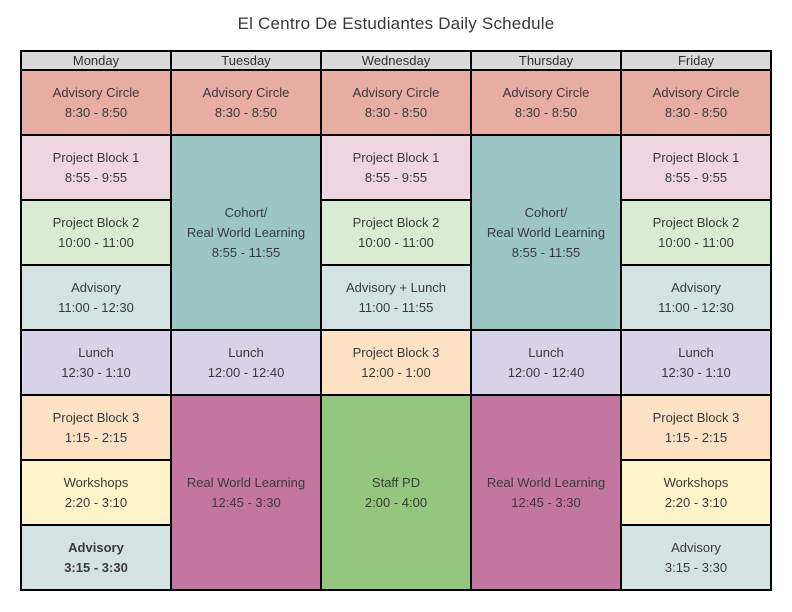 The image size is (792, 612). I want to click on monday-workshops-cell: Workshops 2:20 - 3:10, so click(96, 492).